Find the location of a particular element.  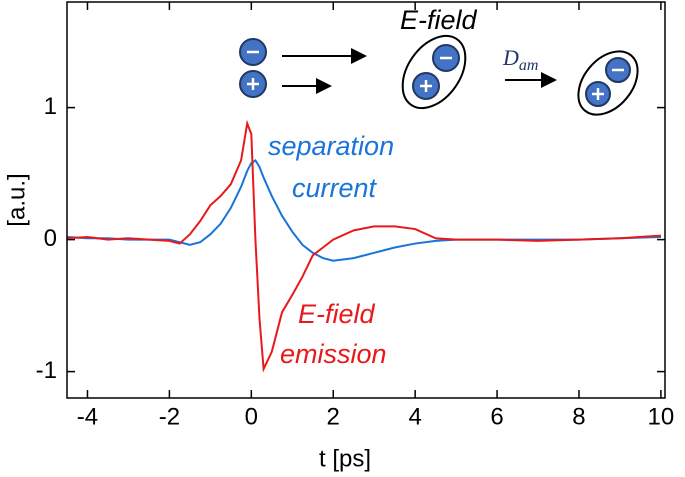

y-axis-label: [a.u.] is located at coordinates (16, 199).